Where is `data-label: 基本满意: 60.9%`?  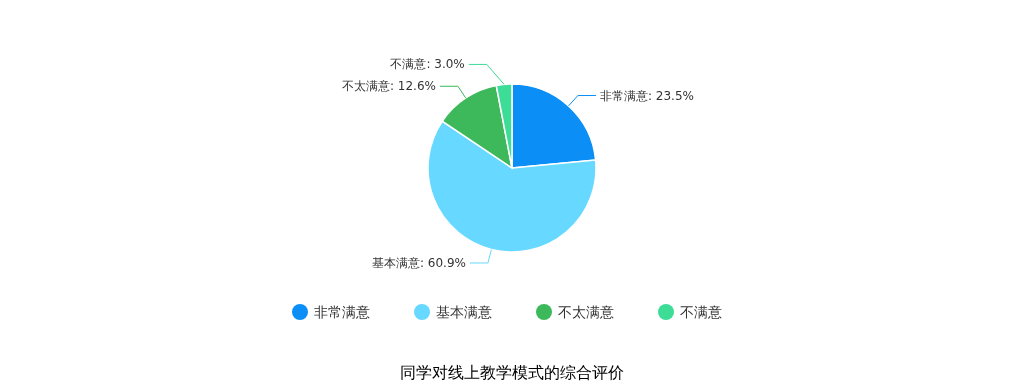 data-label: 基本满意: 60.9% is located at coordinates (418, 263).